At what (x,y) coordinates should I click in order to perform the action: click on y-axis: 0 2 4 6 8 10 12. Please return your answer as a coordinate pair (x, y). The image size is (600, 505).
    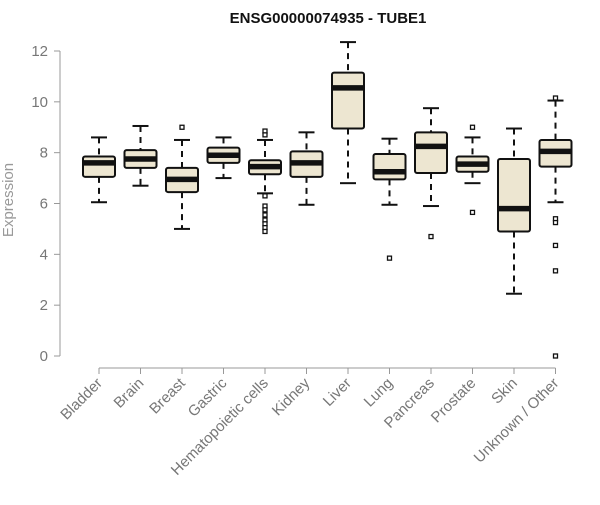
    Looking at the image, I should click on (46, 204).